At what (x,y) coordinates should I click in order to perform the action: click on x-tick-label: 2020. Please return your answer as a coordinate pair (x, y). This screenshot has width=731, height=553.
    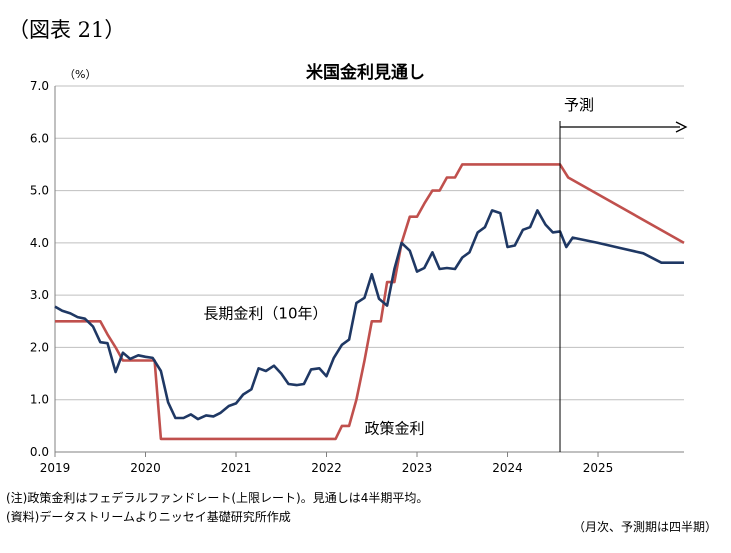
    Looking at the image, I should click on (145, 468).